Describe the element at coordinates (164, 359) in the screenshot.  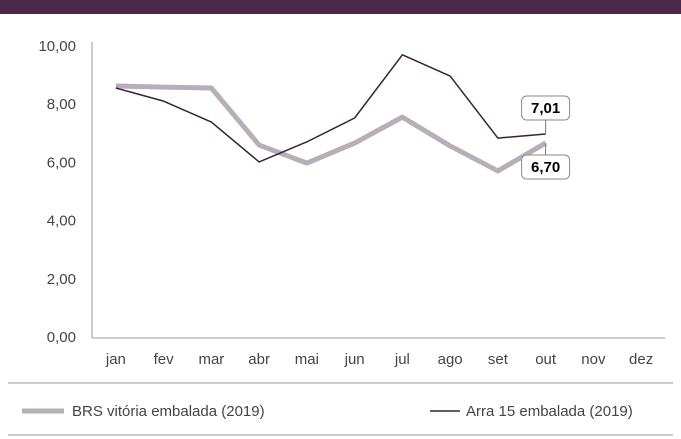
I see `x-tick-label: fev` at that location.